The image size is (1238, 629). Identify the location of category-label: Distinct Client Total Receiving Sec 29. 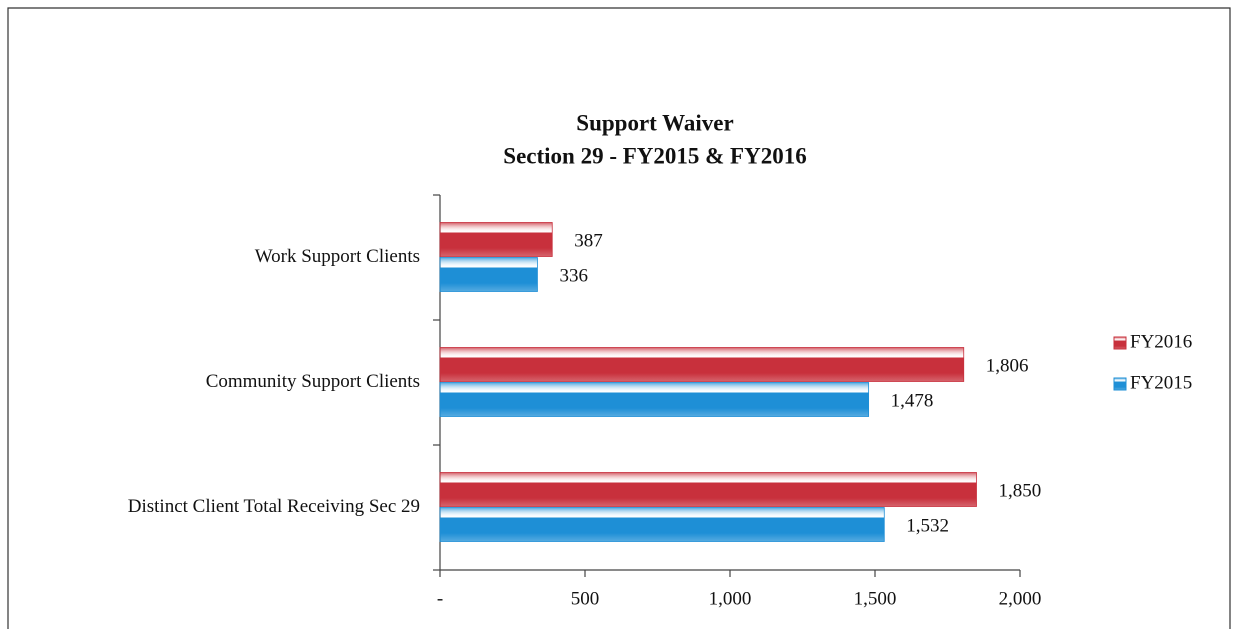
(274, 506).